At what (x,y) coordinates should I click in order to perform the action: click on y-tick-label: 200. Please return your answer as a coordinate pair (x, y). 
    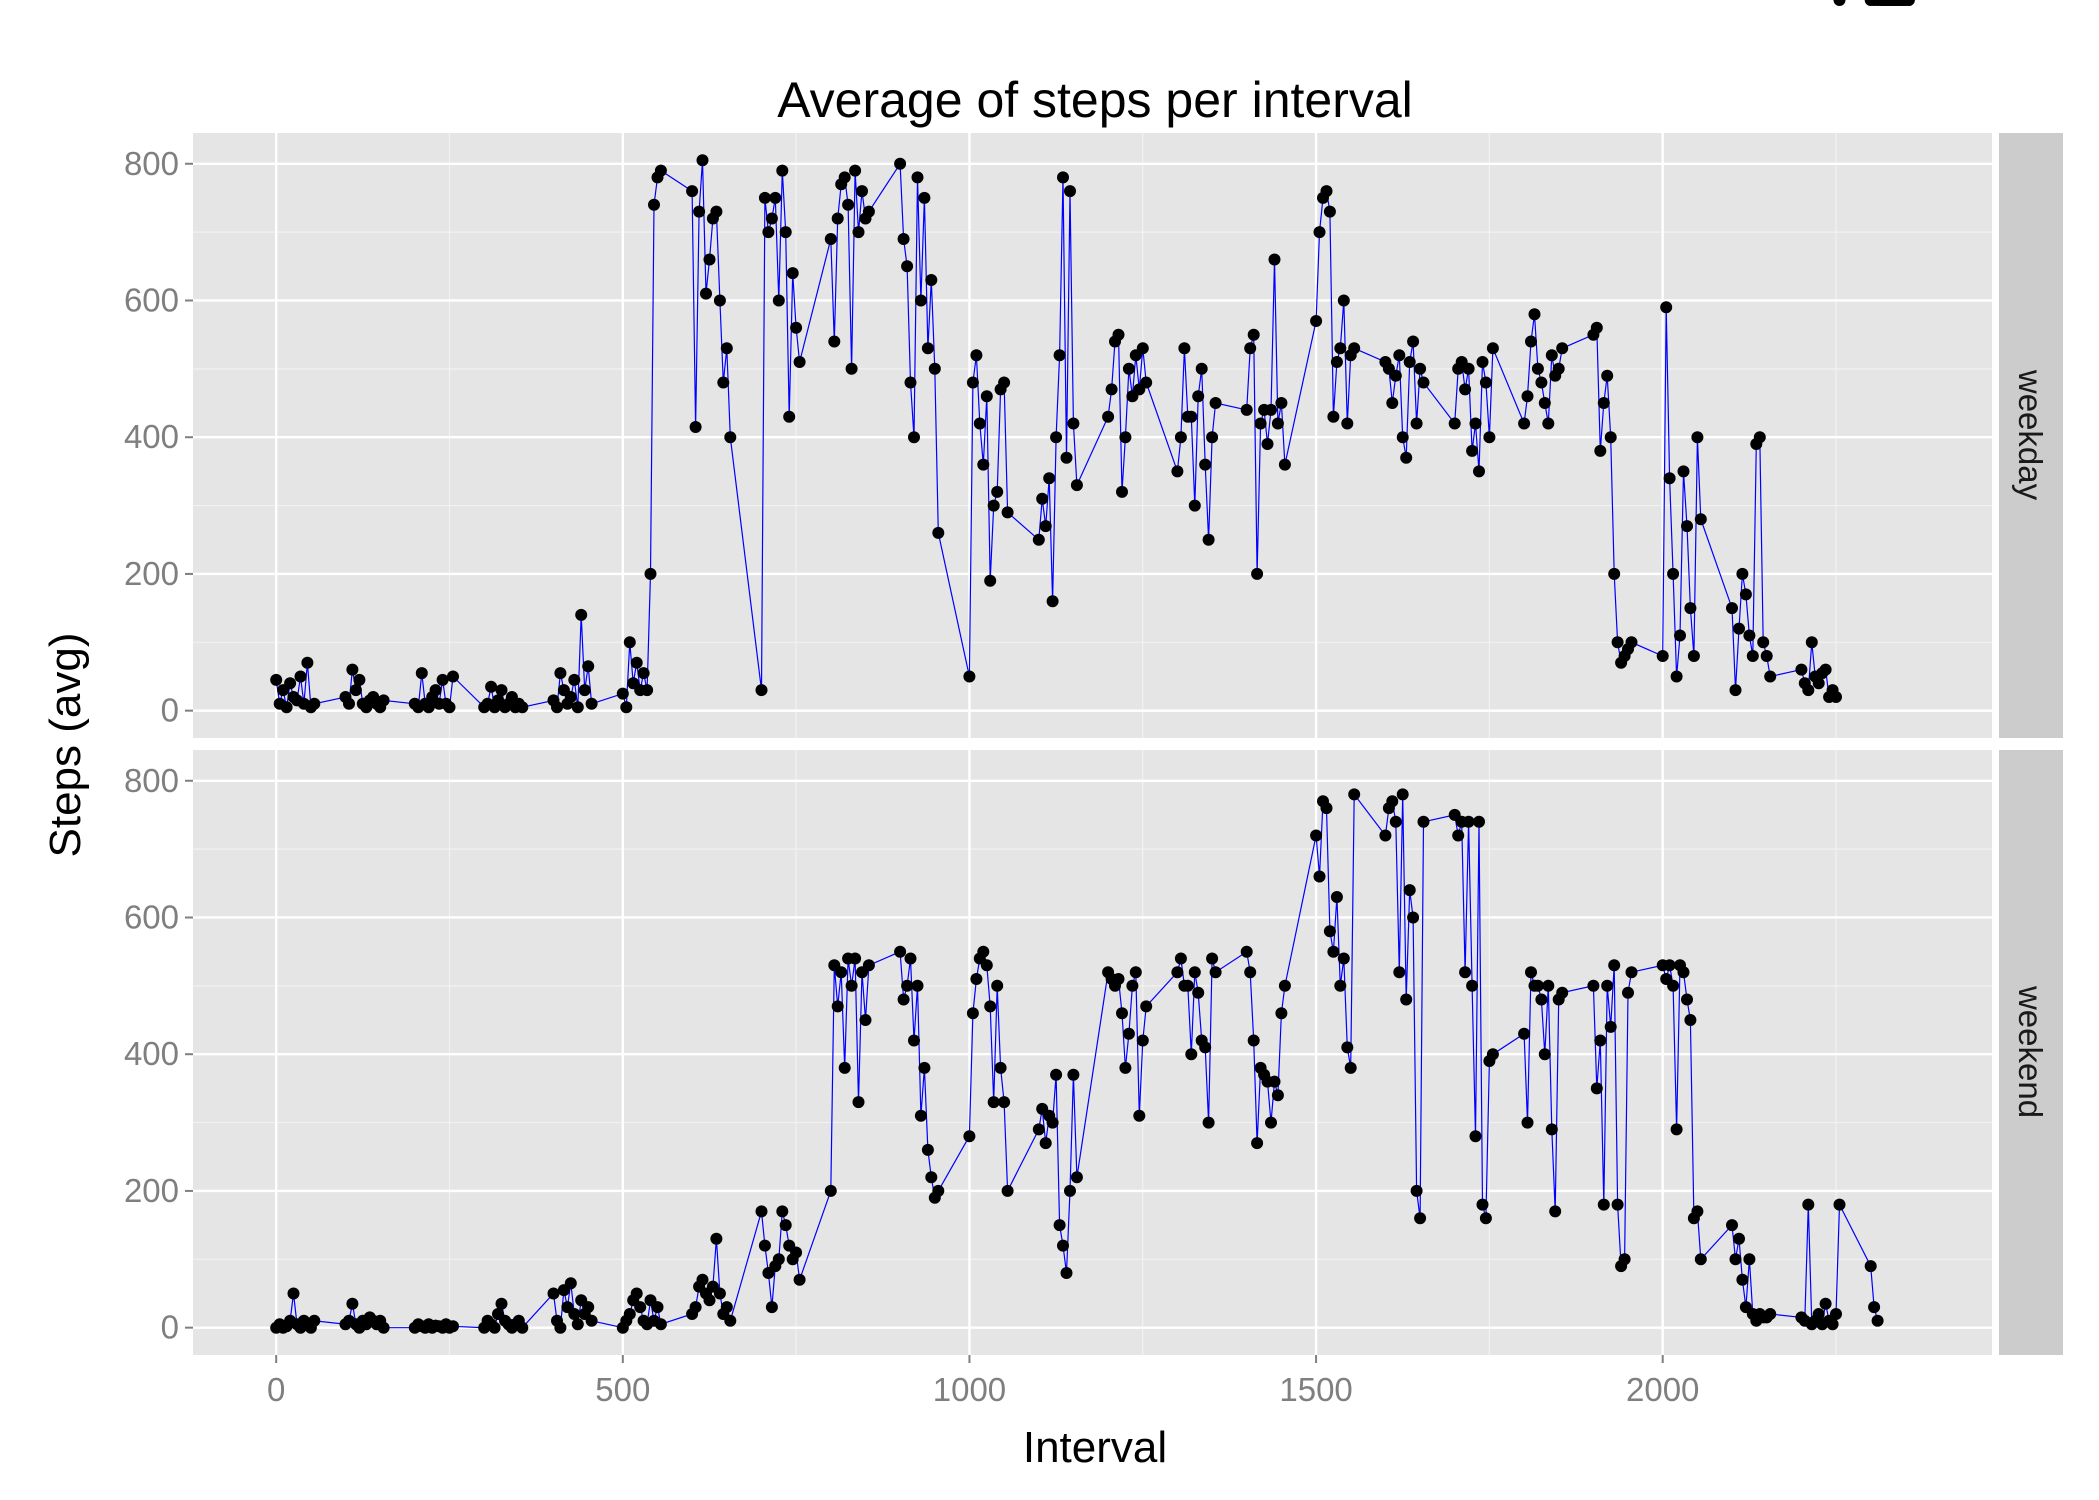
    Looking at the image, I should click on (151, 573).